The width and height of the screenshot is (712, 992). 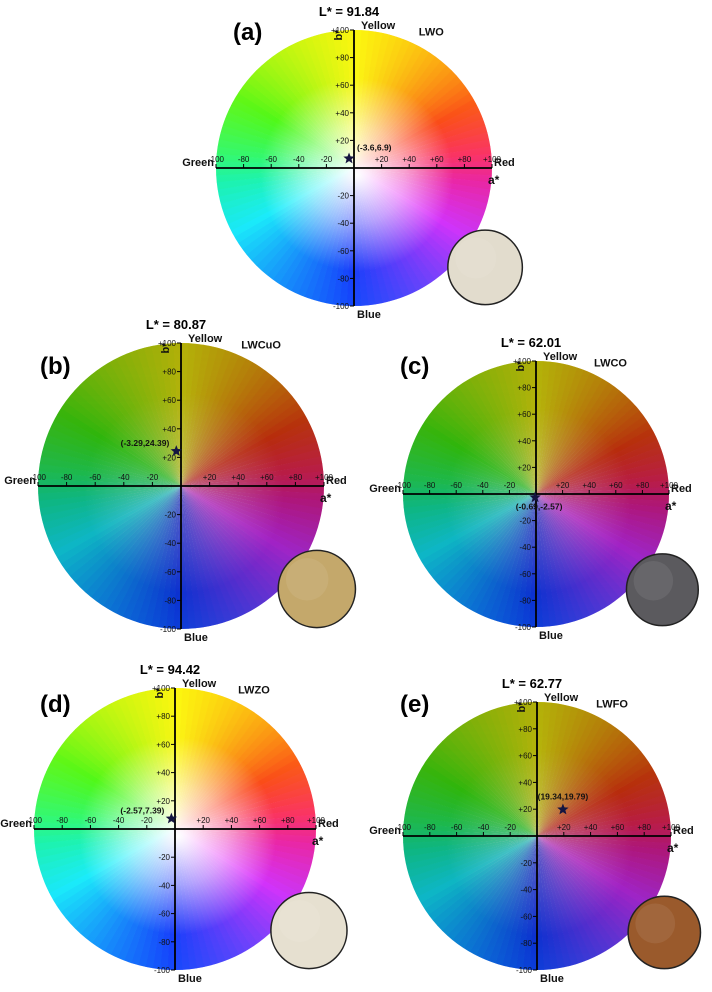 I want to click on y-tick-label: -60, so click(x=525, y=574).